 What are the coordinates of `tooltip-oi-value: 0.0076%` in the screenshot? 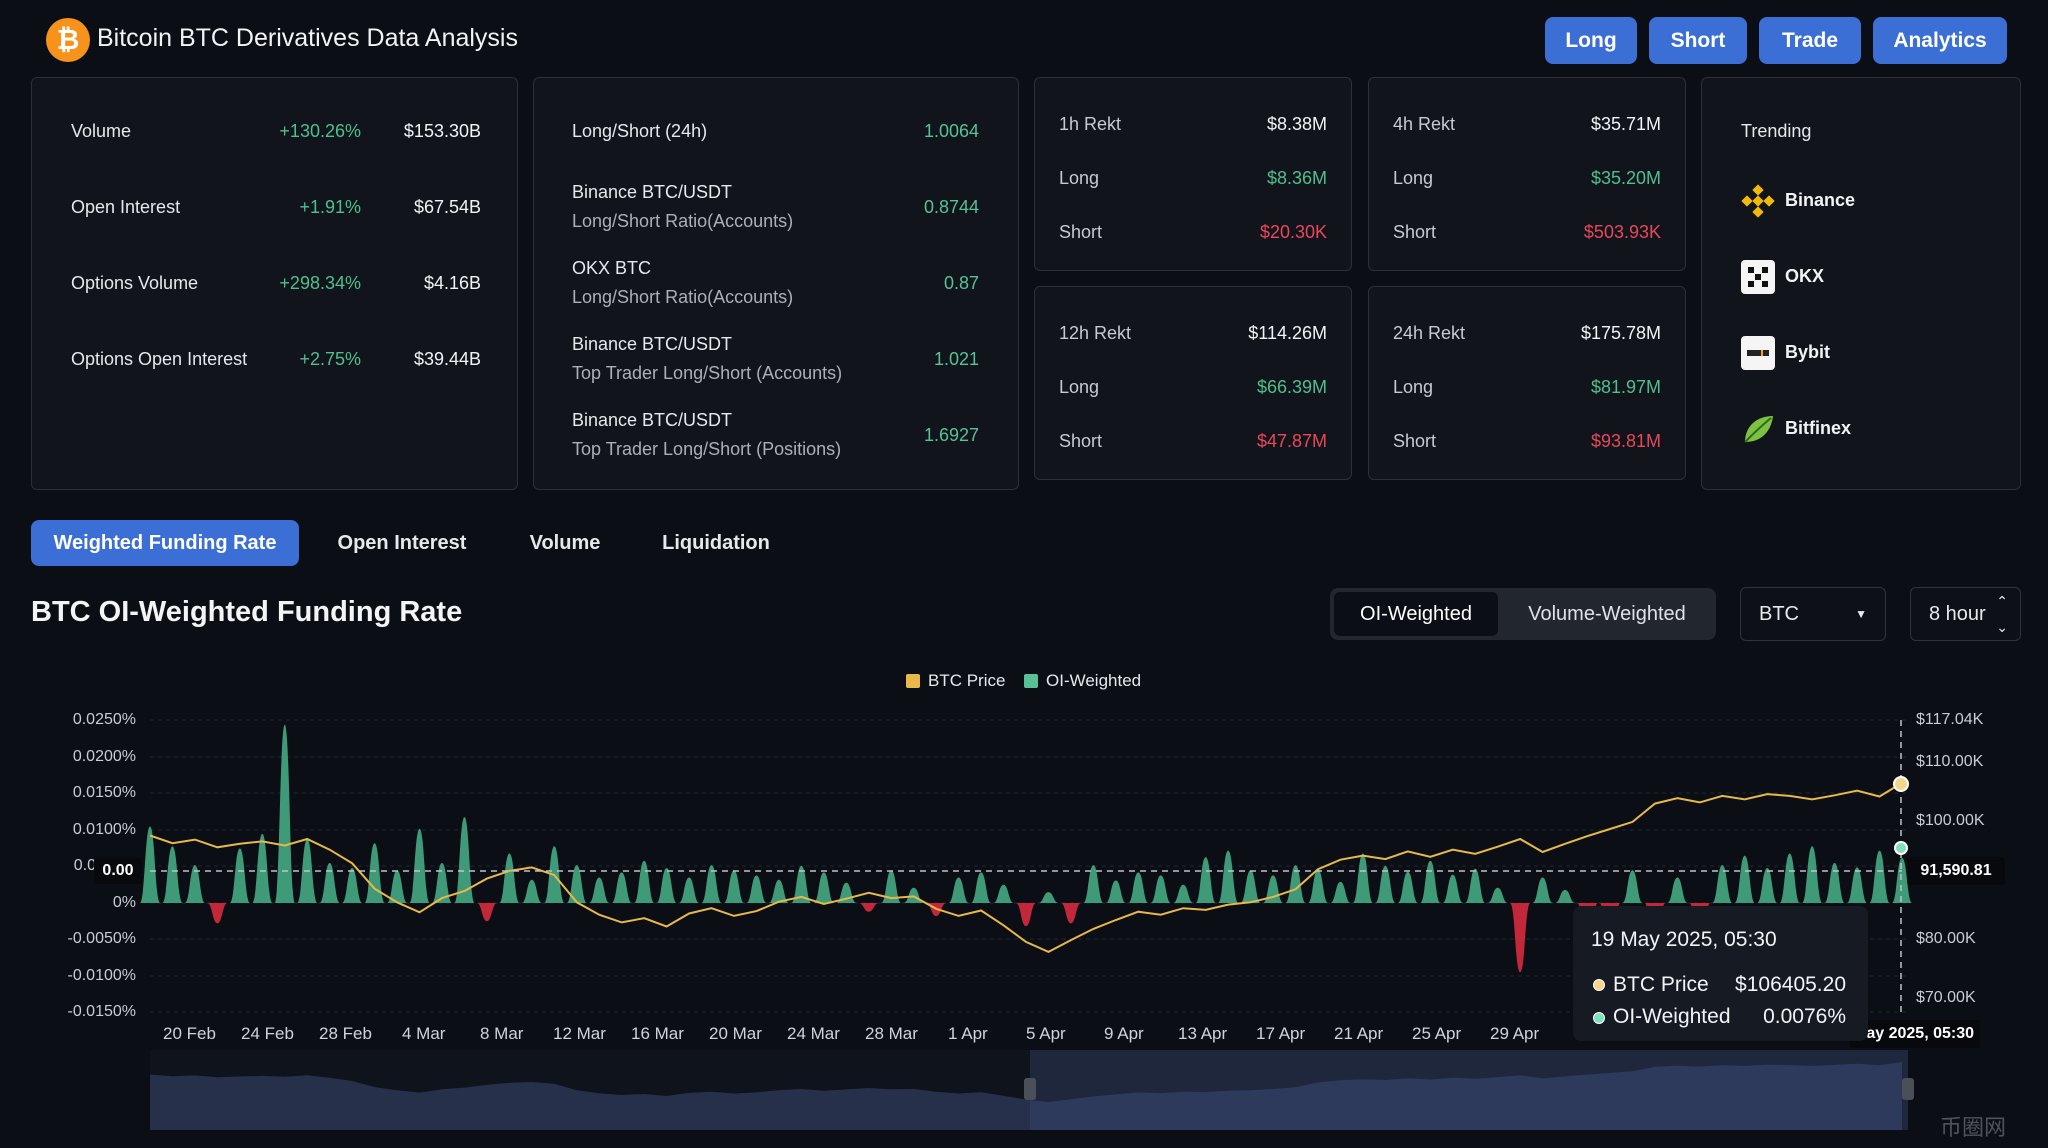 It's located at (1804, 1016).